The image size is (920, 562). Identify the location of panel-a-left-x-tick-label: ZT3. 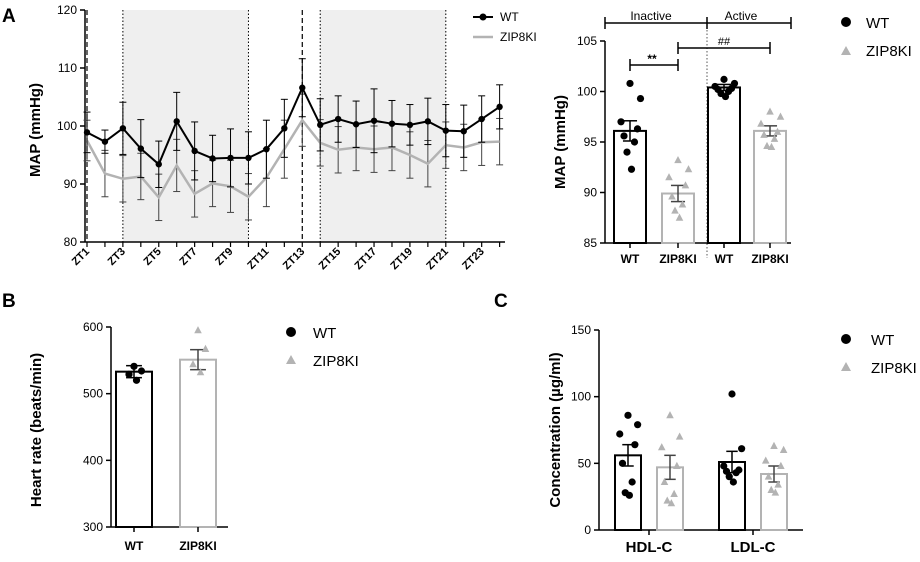
(117, 257).